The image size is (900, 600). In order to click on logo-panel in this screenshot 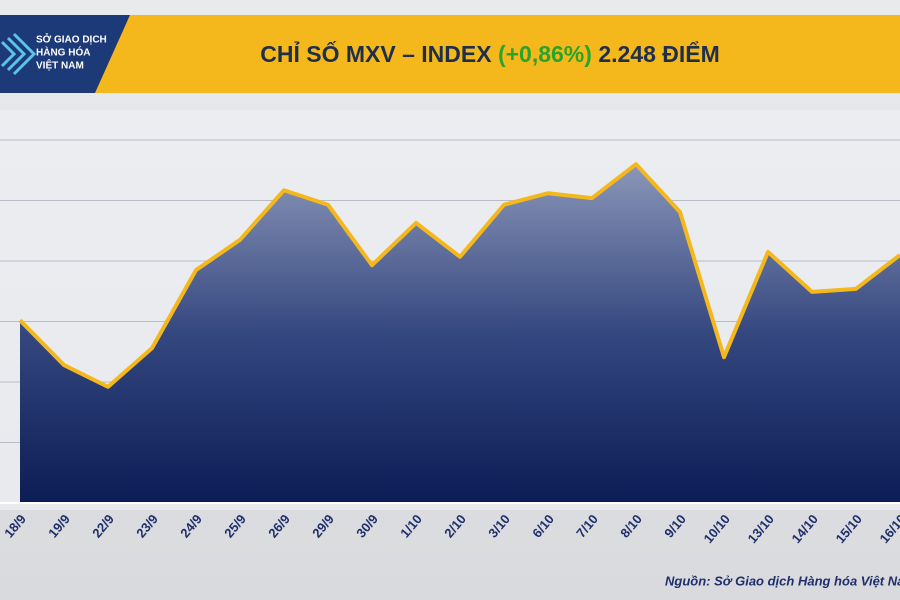, I will do `click(65, 54)`.